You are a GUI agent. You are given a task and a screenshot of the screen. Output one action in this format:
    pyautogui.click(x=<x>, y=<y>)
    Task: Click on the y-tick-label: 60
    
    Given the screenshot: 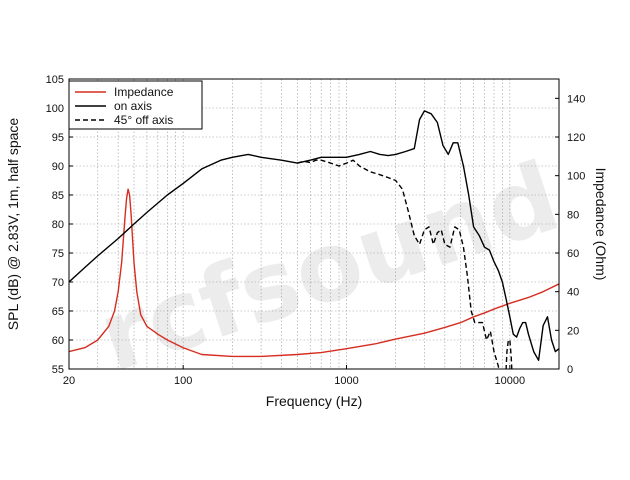 What is the action you would take?
    pyautogui.click(x=58, y=341)
    